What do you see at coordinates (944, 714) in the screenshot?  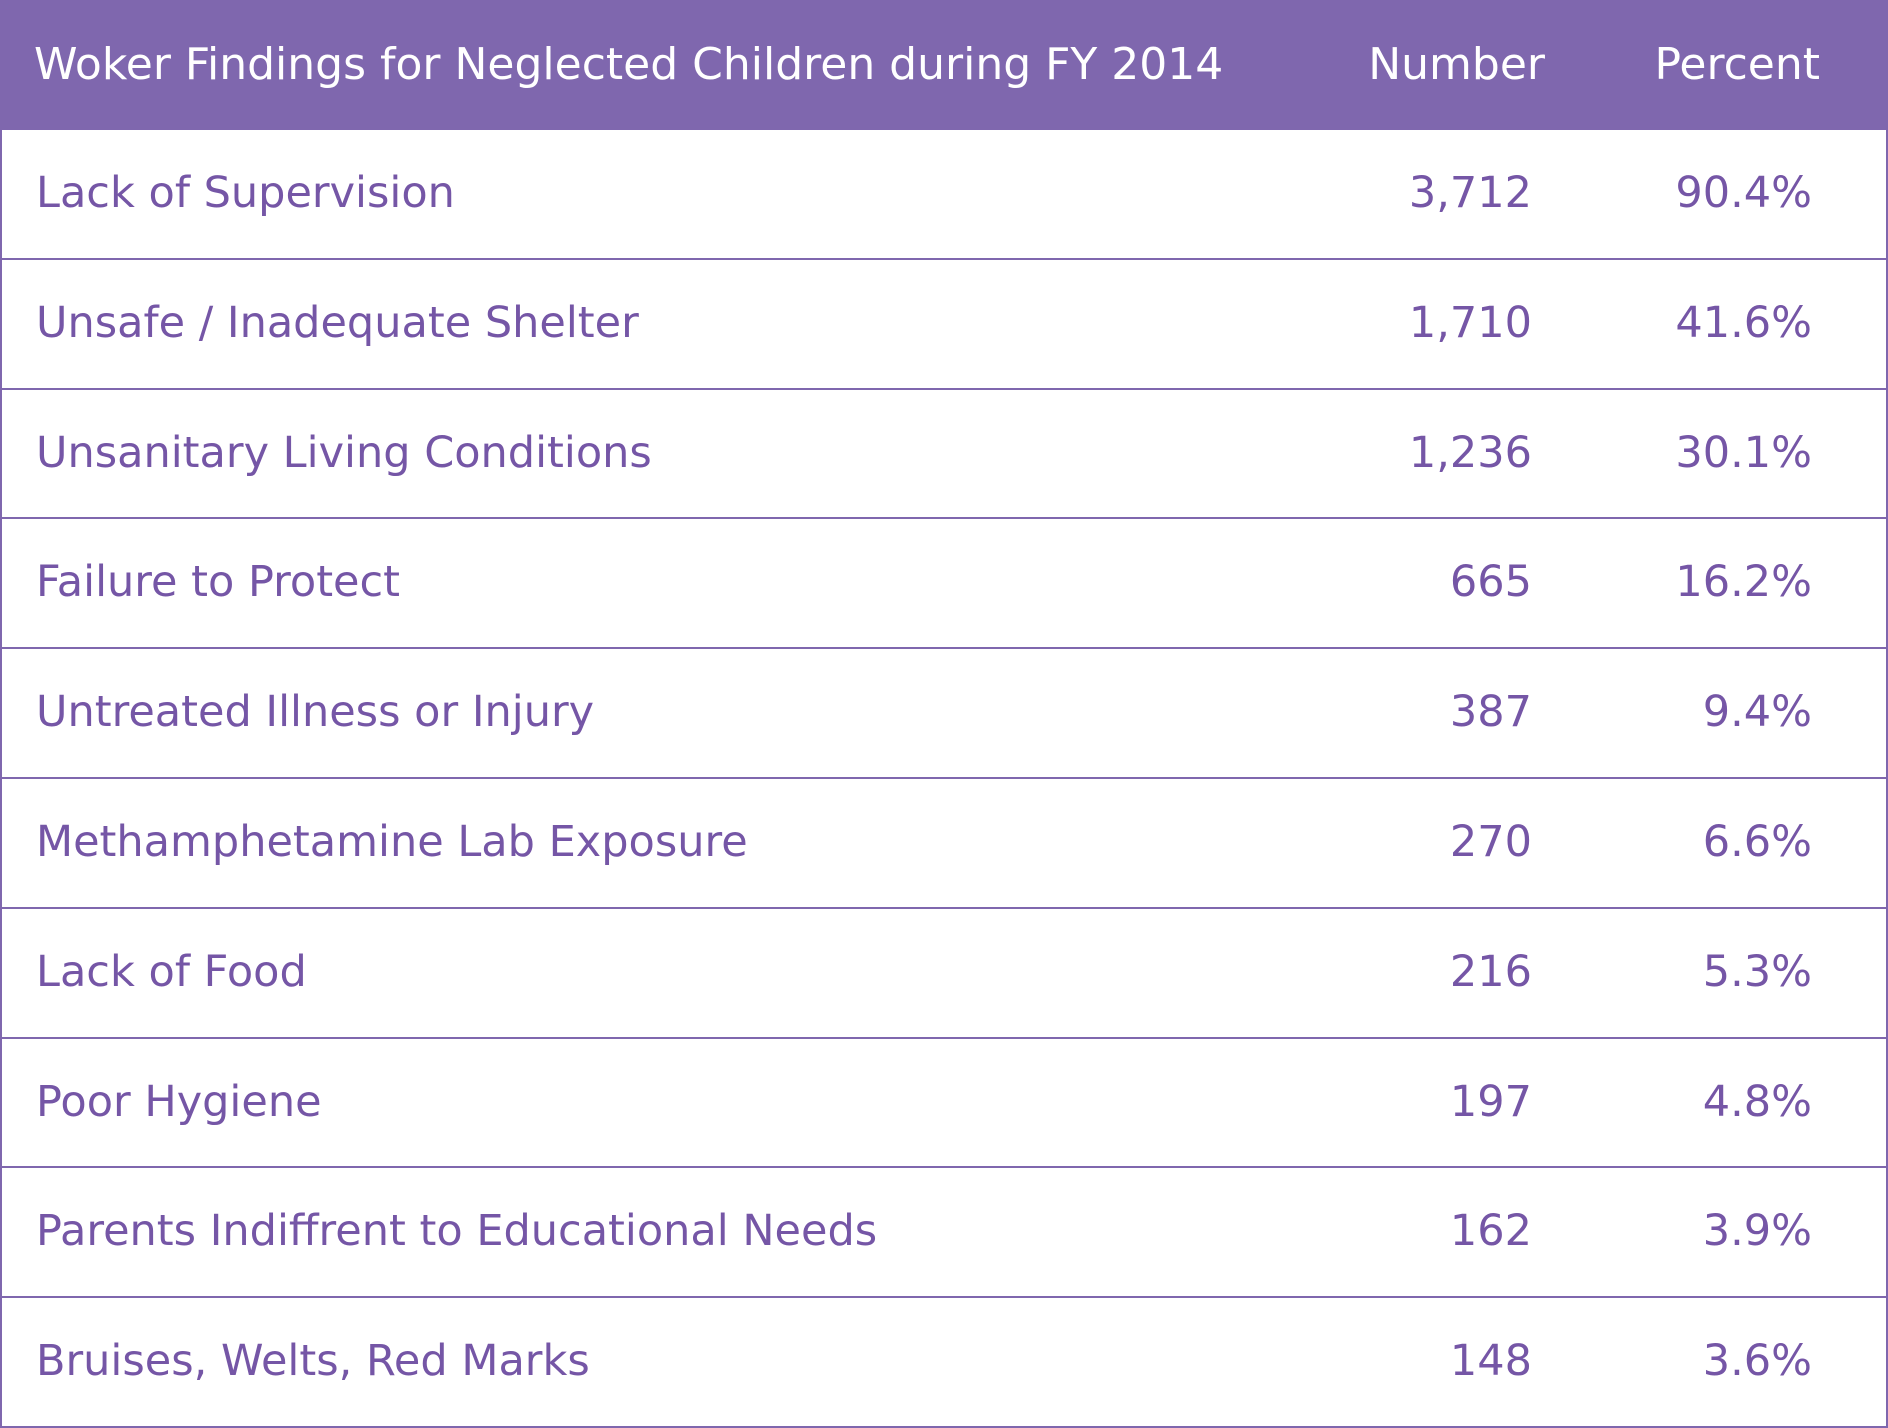 I see `table-row: Untreated Illness or Injury 387 9.4%` at bounding box center [944, 714].